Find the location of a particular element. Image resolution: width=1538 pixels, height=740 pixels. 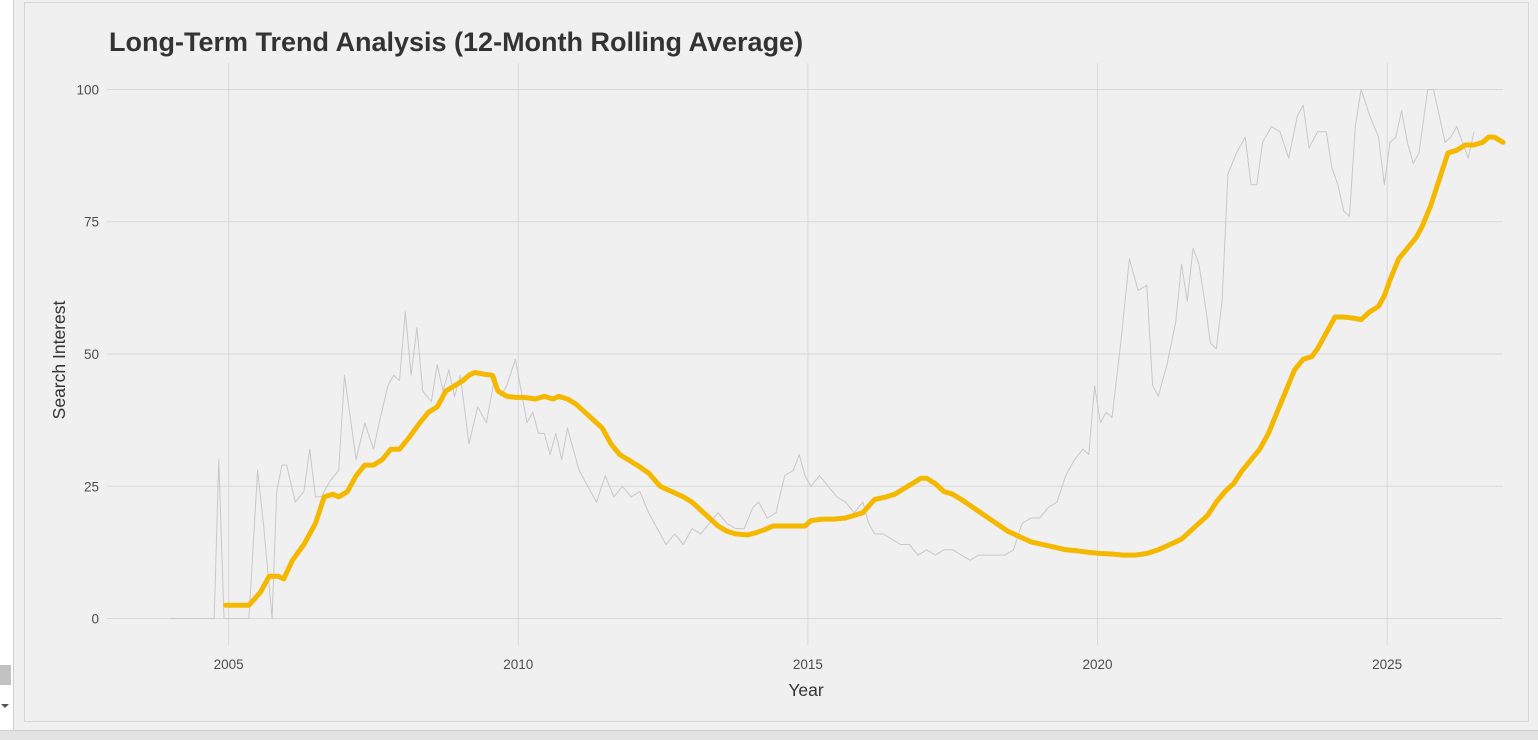

y-axis-label: Search Interest is located at coordinates (59, 360).